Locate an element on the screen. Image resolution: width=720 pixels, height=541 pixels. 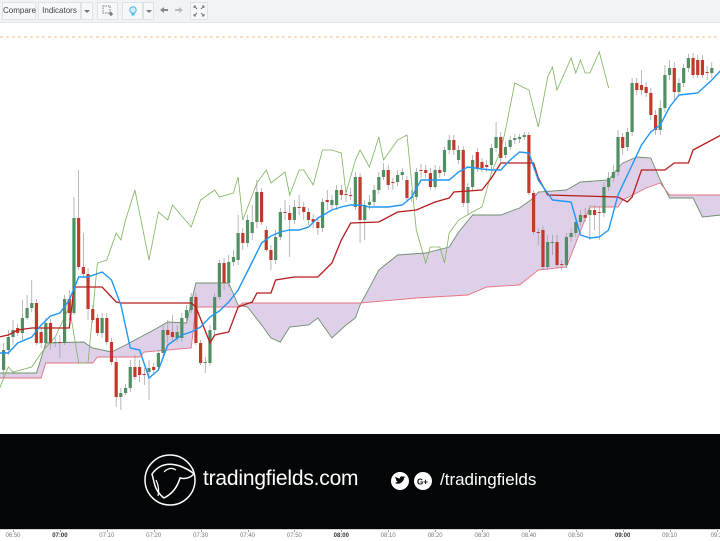
lightbulb-button is located at coordinates (132, 11).